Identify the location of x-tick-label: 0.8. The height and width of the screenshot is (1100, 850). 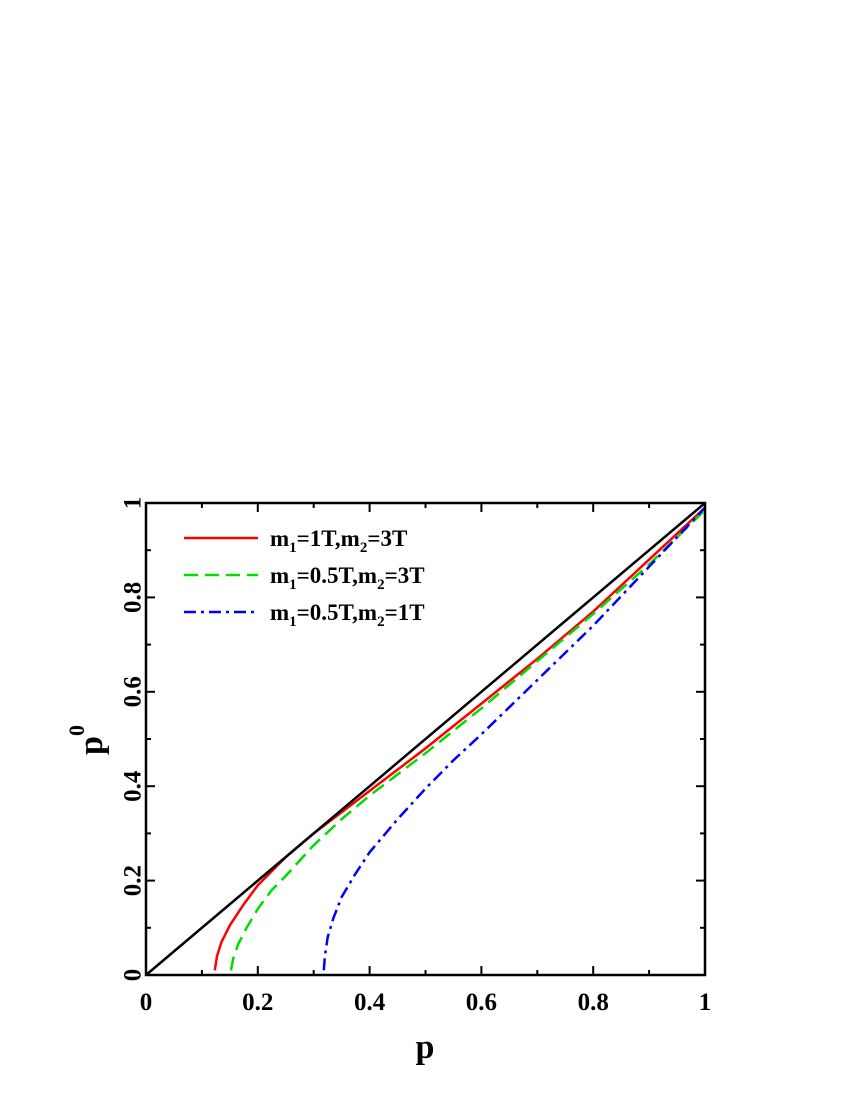
(593, 1002).